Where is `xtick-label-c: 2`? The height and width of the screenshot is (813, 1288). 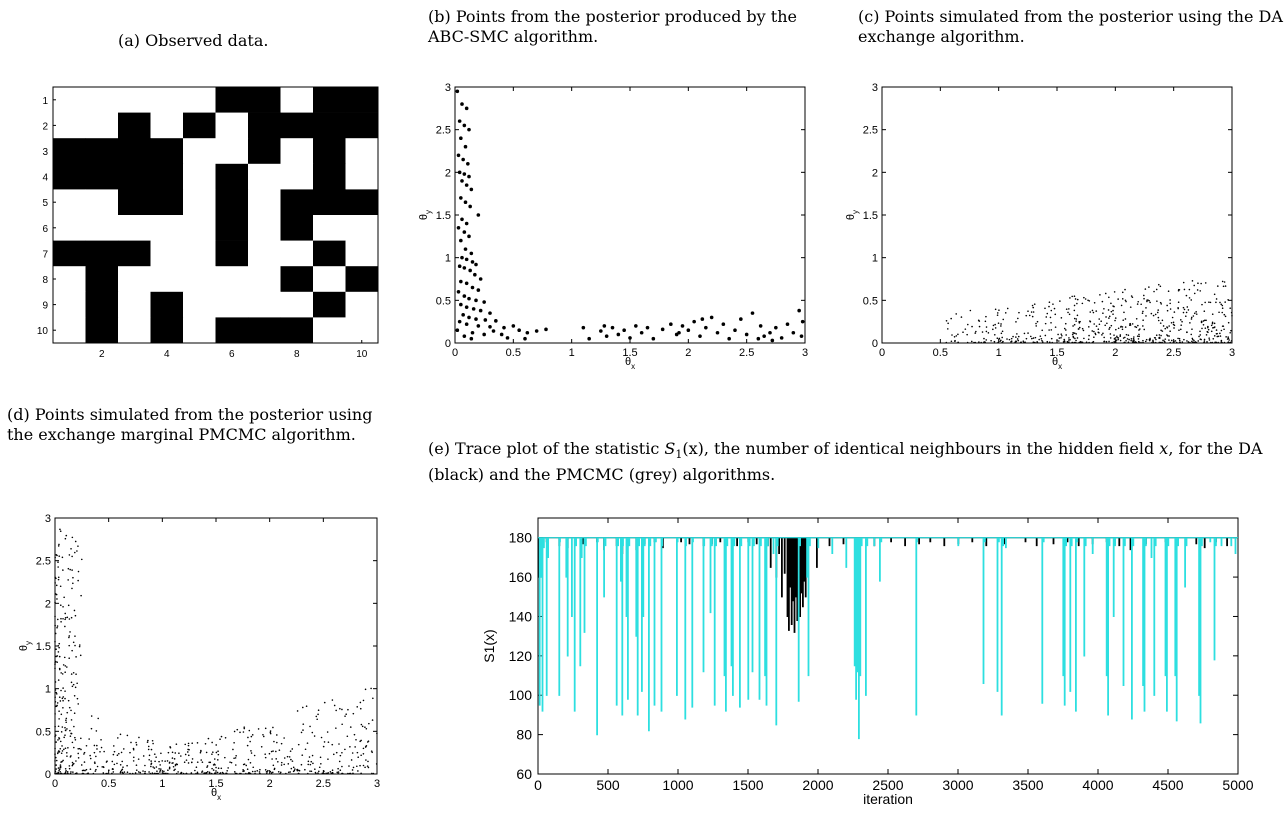
xtick-label-c: 2 is located at coordinates (1115, 353).